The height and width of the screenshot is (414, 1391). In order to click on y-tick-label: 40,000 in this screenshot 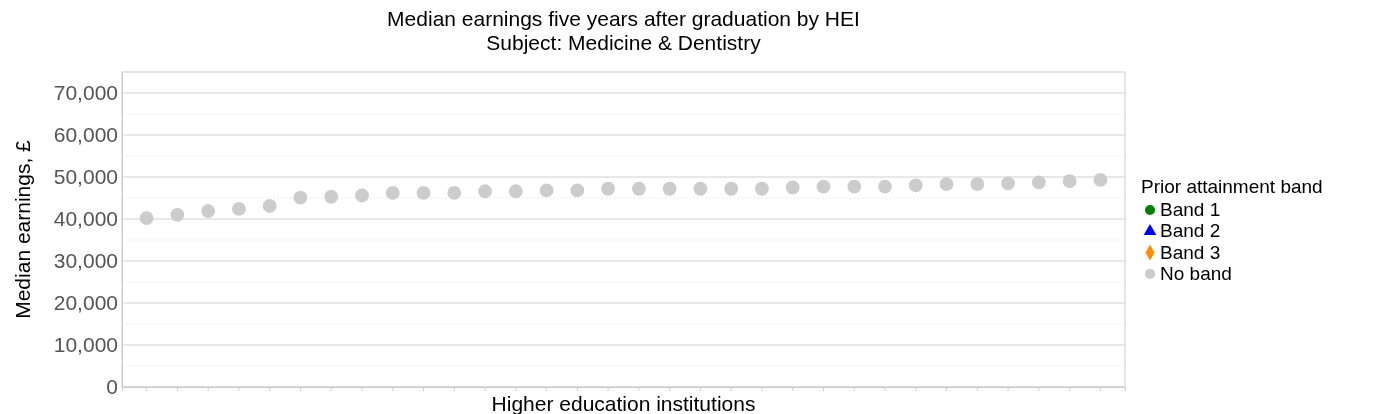, I will do `click(85, 219)`.